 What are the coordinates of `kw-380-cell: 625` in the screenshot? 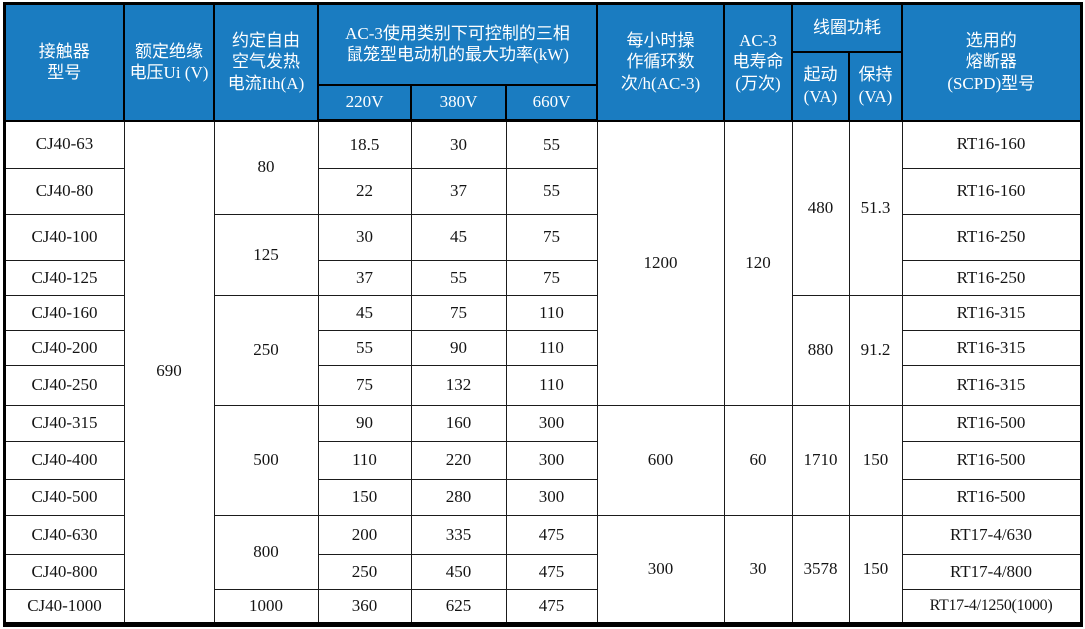 It's located at (458, 607).